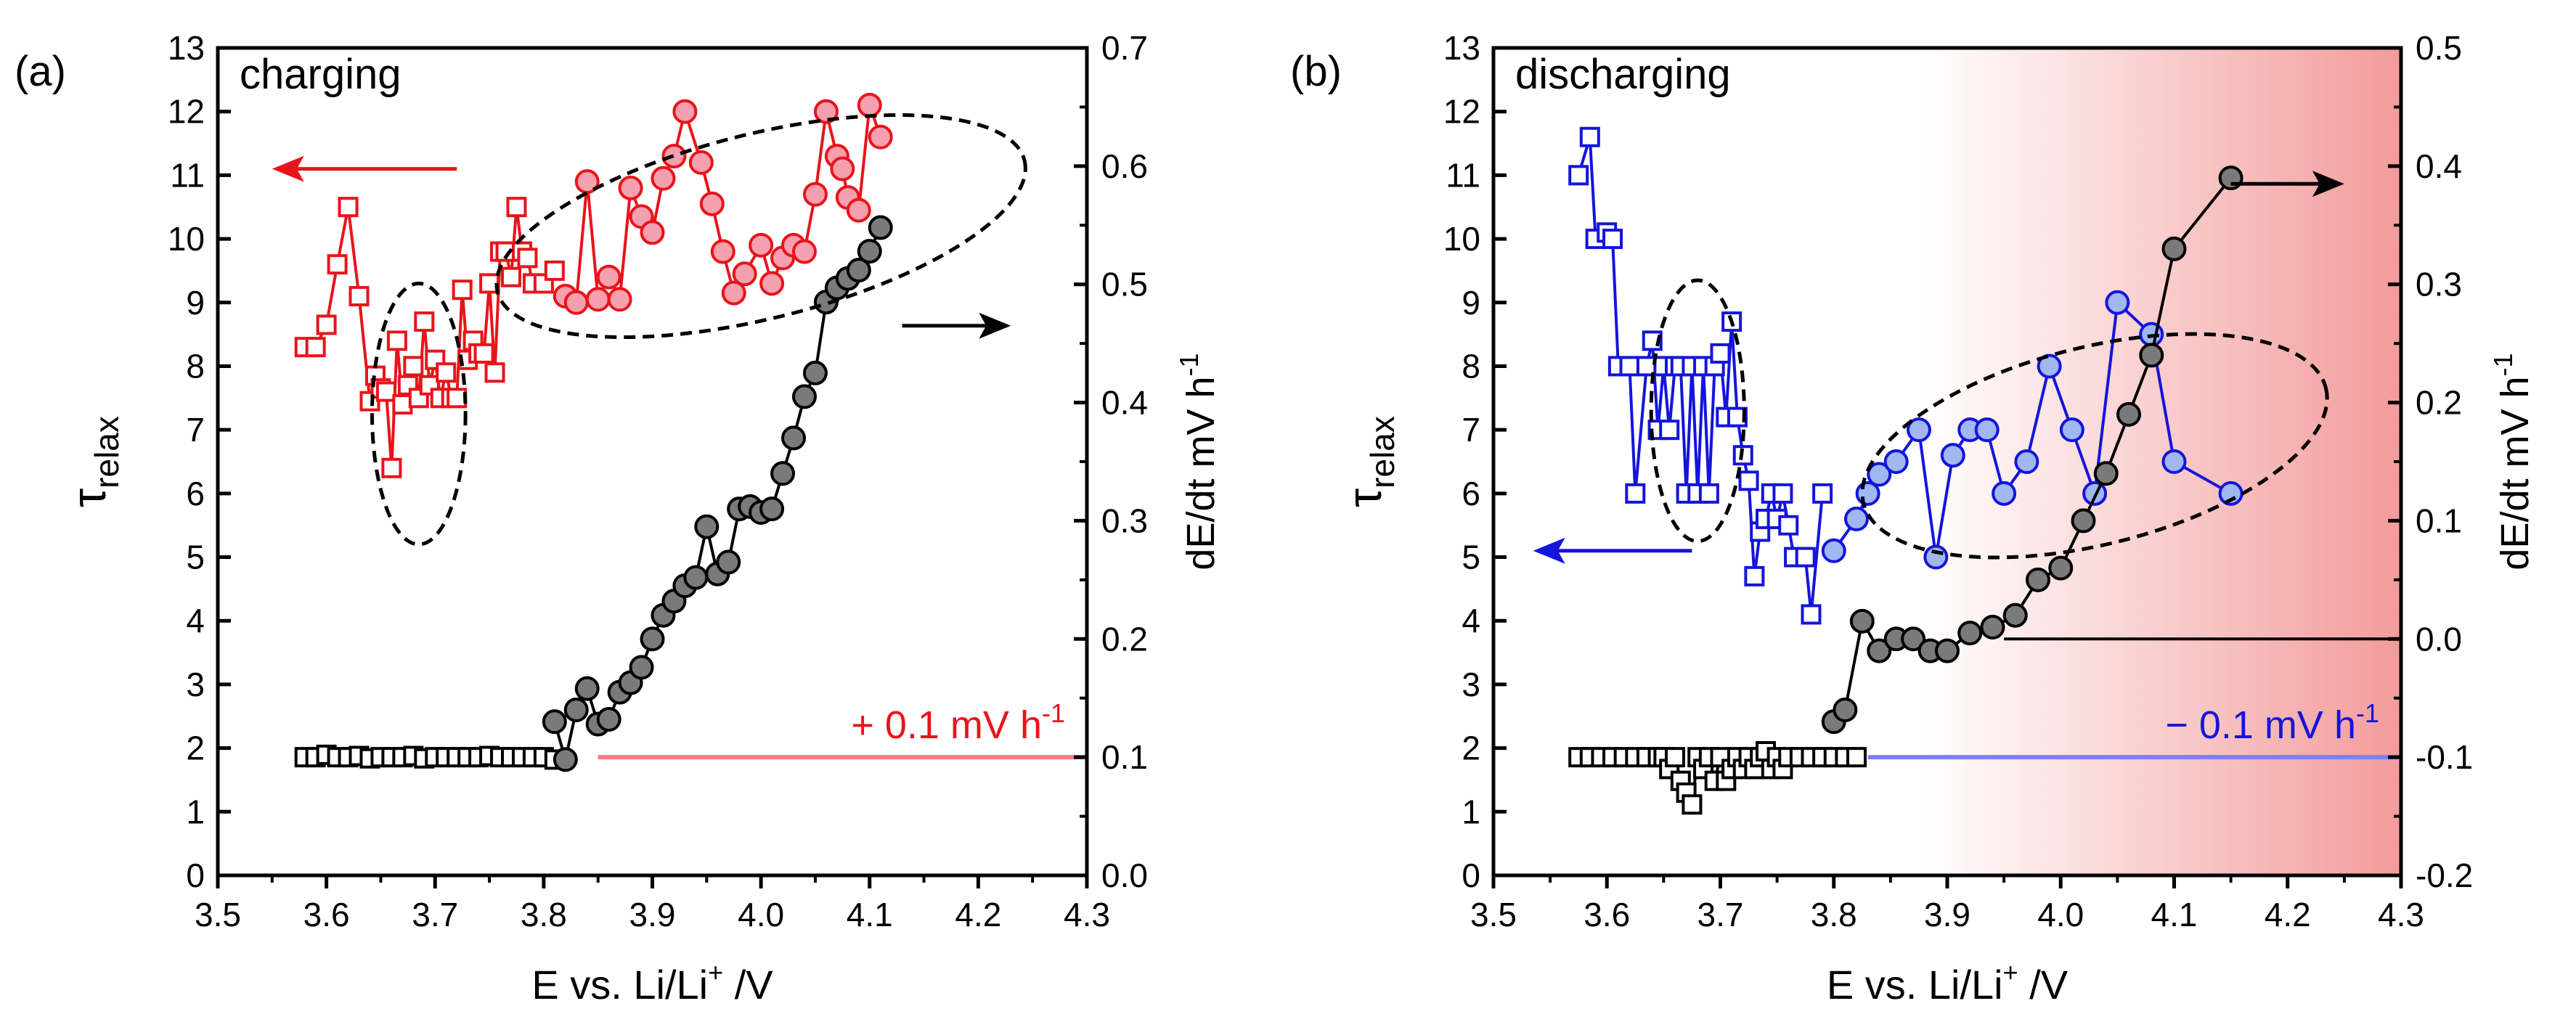 This screenshot has width=2576, height=1030. What do you see at coordinates (2515, 473) in the screenshot?
I see `y-right-axis-label-main: dE/dt mV h` at bounding box center [2515, 473].